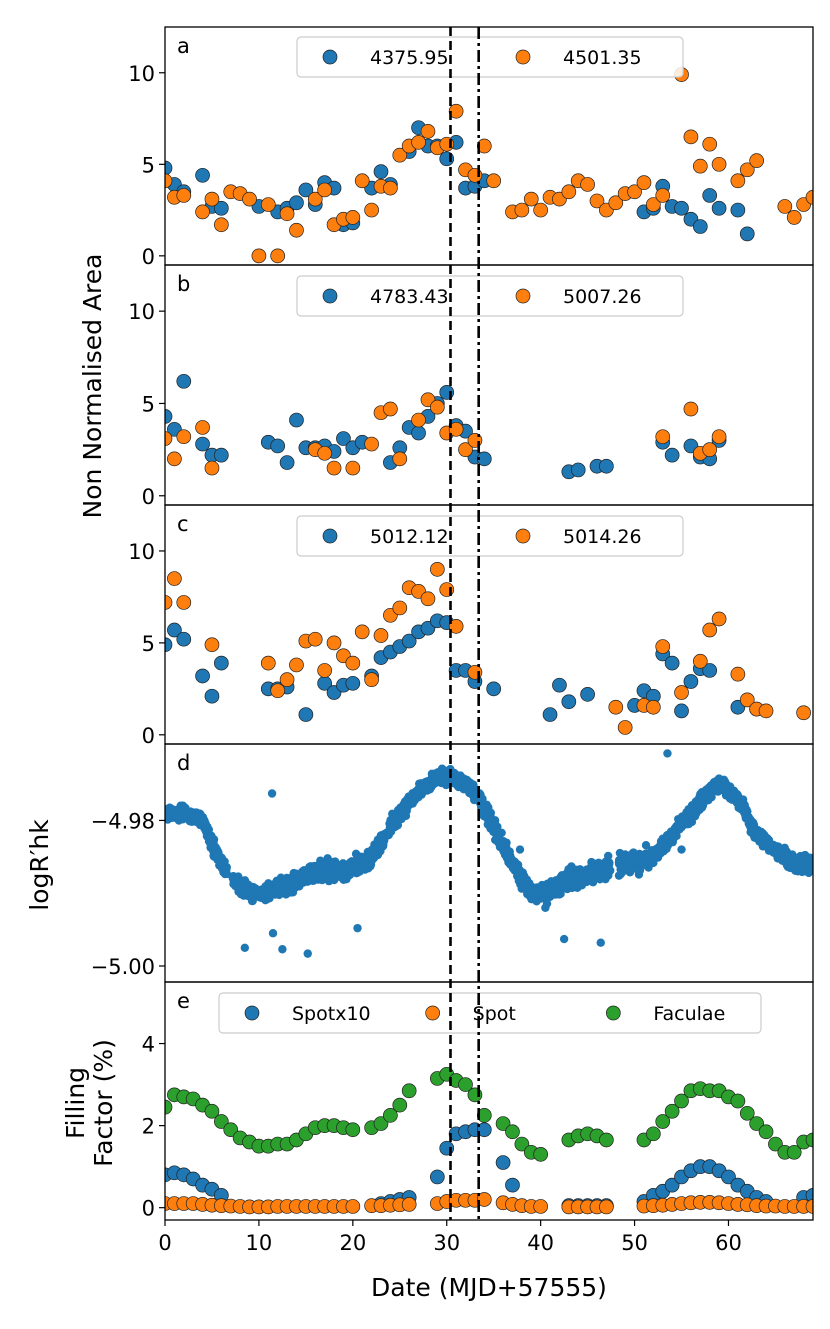  What do you see at coordinates (148, 257) in the screenshot?
I see `panel-a-ytick-label: 0` at bounding box center [148, 257].